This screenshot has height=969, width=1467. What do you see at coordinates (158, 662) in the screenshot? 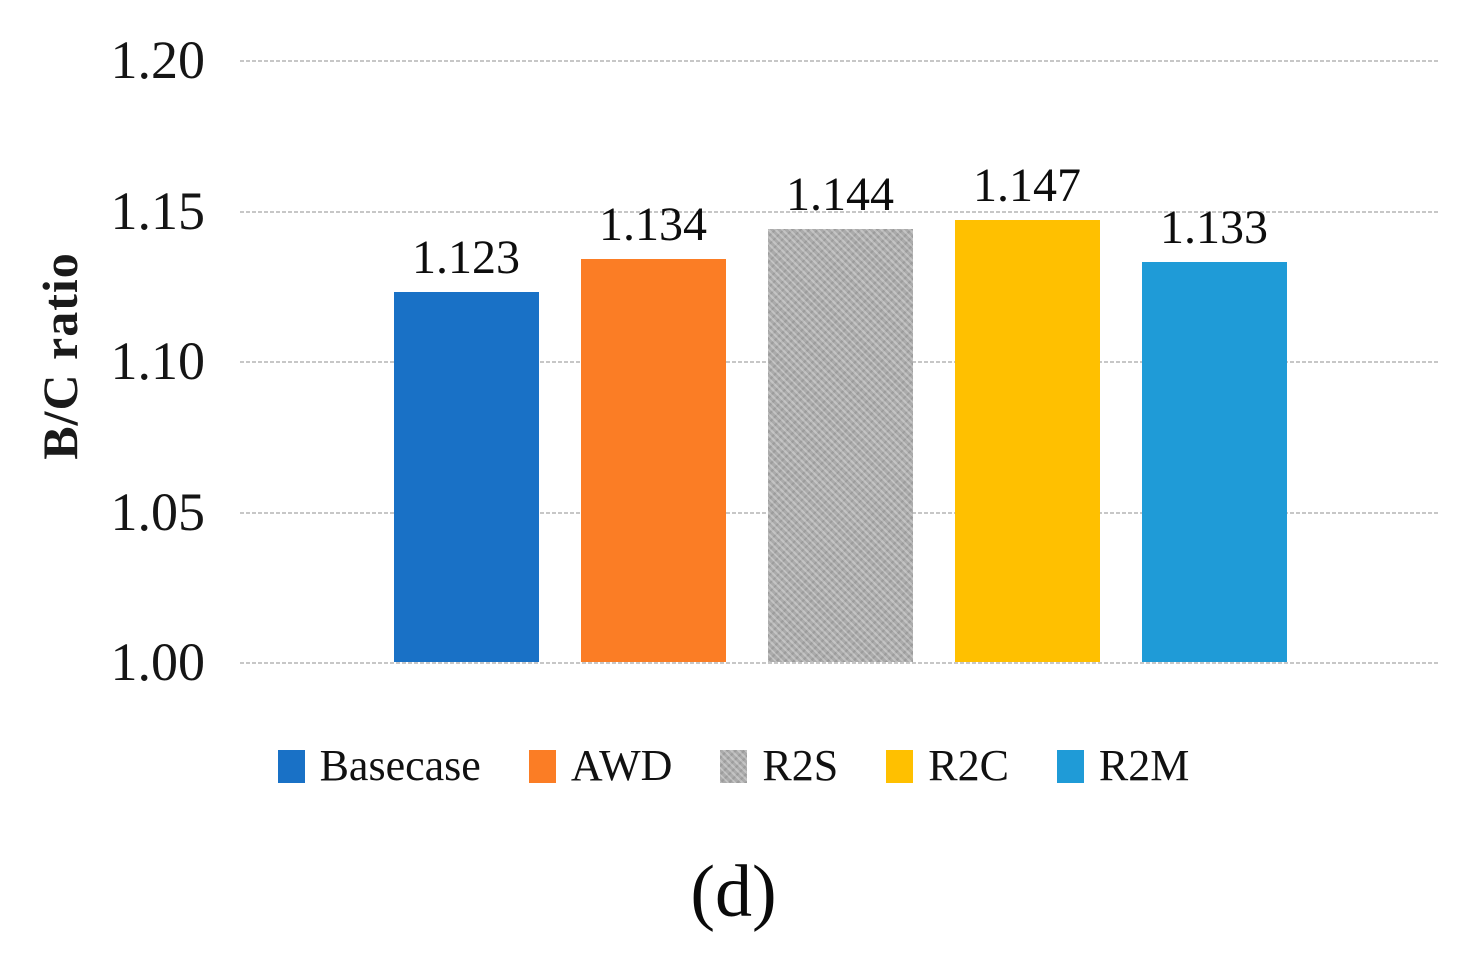
I see `y-tick-label-1.00: 1.00` at bounding box center [158, 662].